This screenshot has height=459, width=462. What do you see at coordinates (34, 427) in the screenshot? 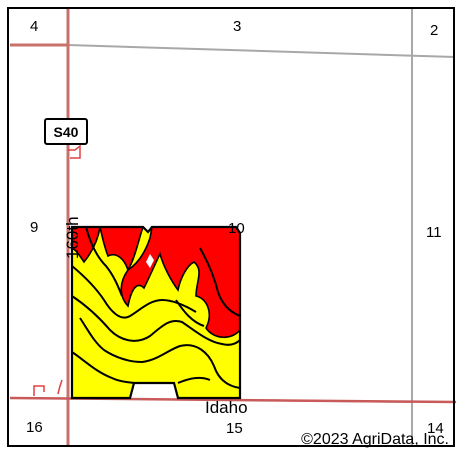
I see `section-label-16: 16` at bounding box center [34, 427].